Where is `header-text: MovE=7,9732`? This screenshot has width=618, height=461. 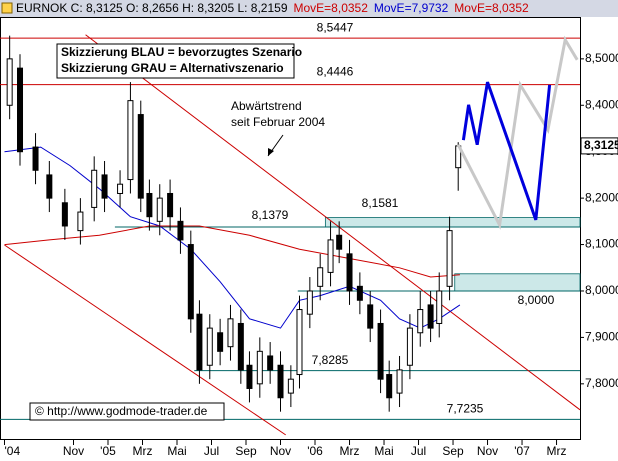 header-text: MovE=7,9732 is located at coordinates (411, 8).